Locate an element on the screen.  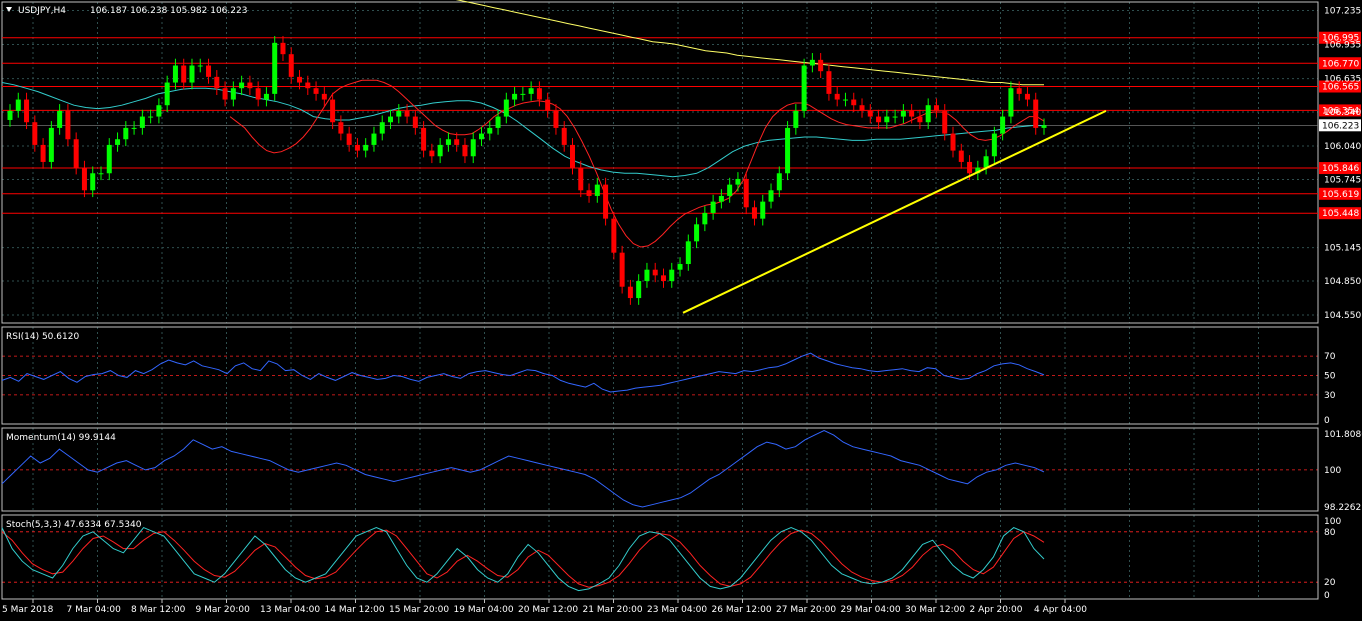
y-tick-label: 98.2262 is located at coordinates (1342, 508).